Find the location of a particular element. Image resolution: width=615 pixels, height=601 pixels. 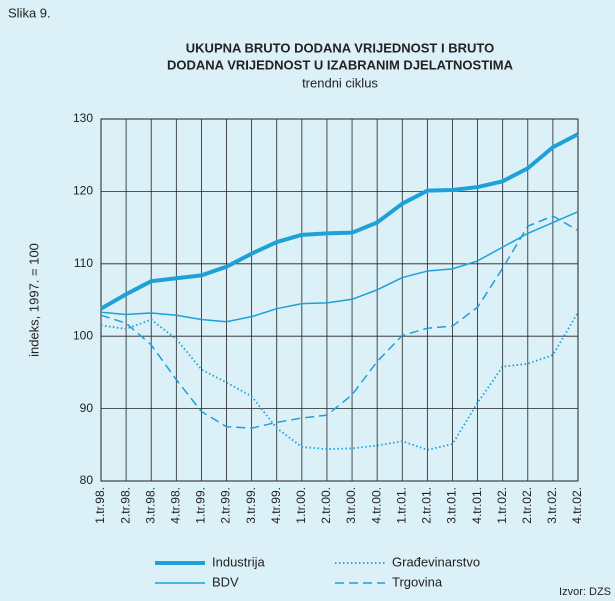

x-tick-label: 3.tr.99. is located at coordinates (251, 505).